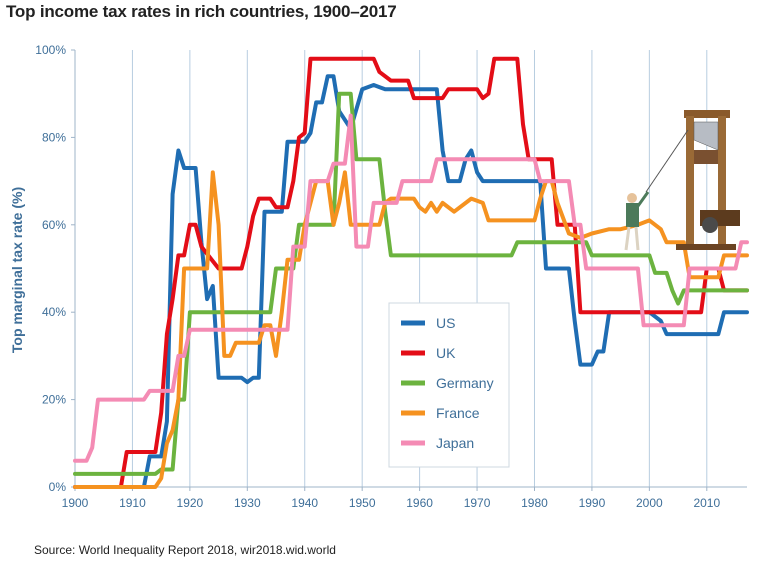 The image size is (768, 569). I want to click on guillotine-illustration, so click(682, 180).